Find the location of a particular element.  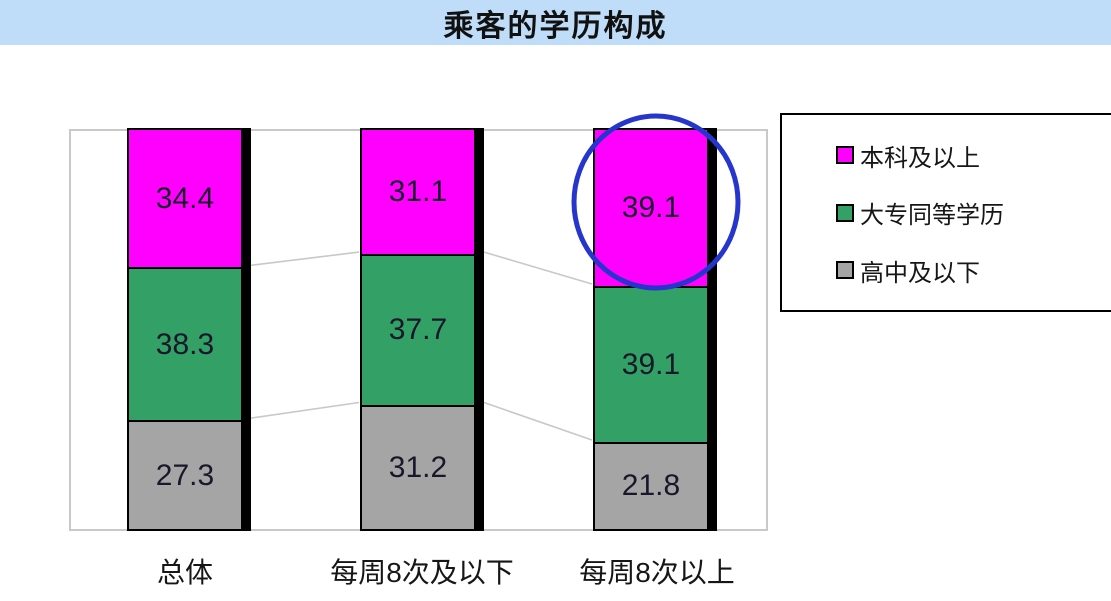

bar-segment: 31.1 is located at coordinates (418, 192).